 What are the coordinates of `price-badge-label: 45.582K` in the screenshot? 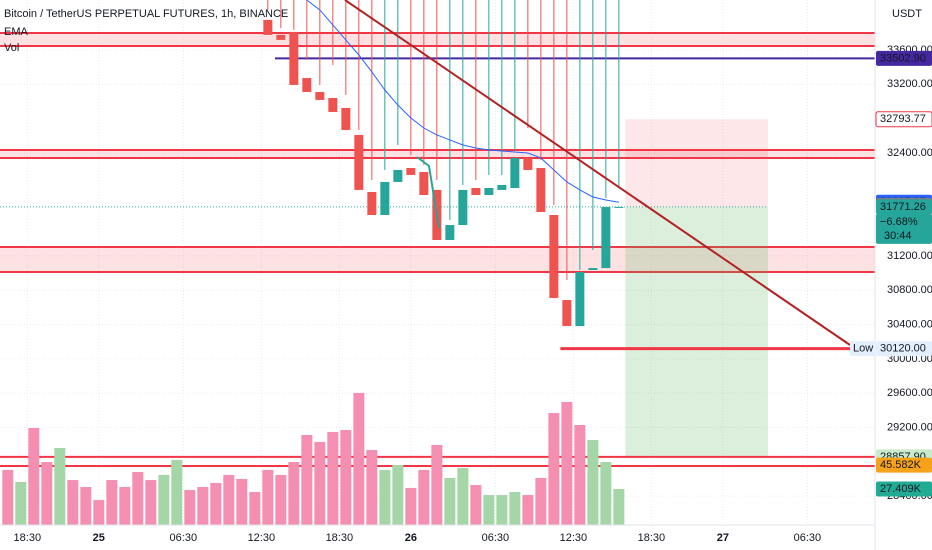 It's located at (901, 465).